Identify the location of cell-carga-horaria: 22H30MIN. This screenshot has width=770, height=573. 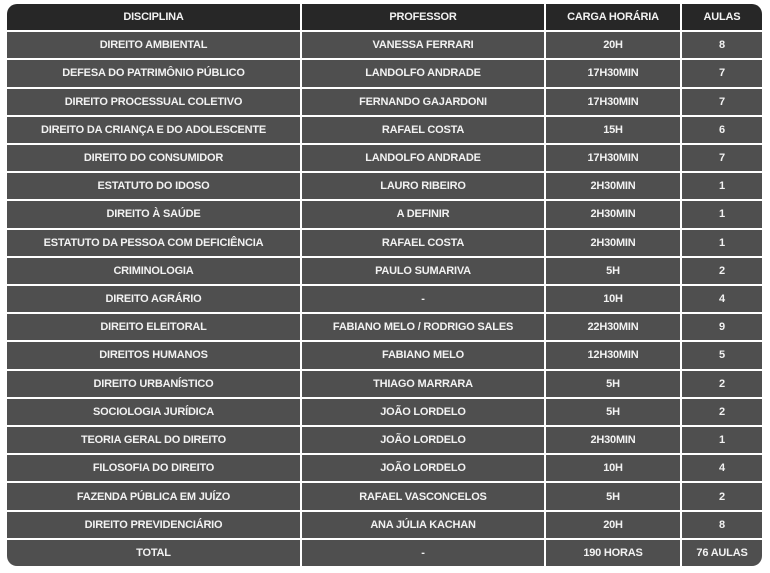
(613, 327).